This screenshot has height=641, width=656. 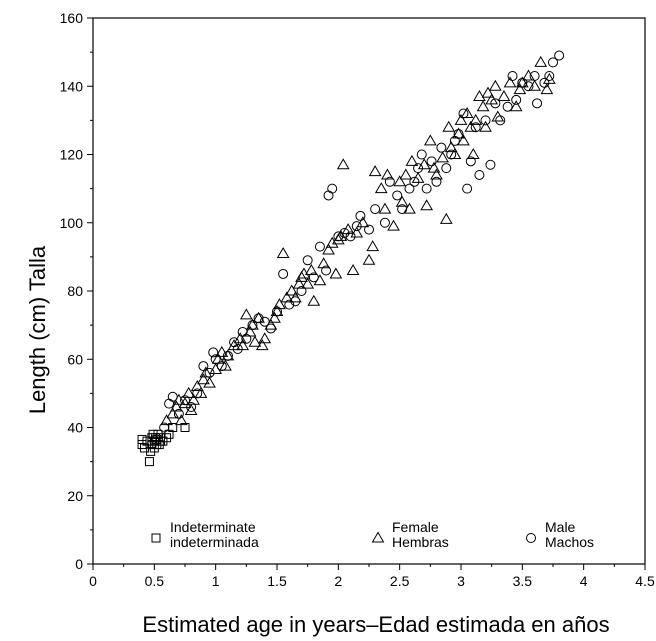 I want to click on legend-marker-triangle, so click(x=378, y=537).